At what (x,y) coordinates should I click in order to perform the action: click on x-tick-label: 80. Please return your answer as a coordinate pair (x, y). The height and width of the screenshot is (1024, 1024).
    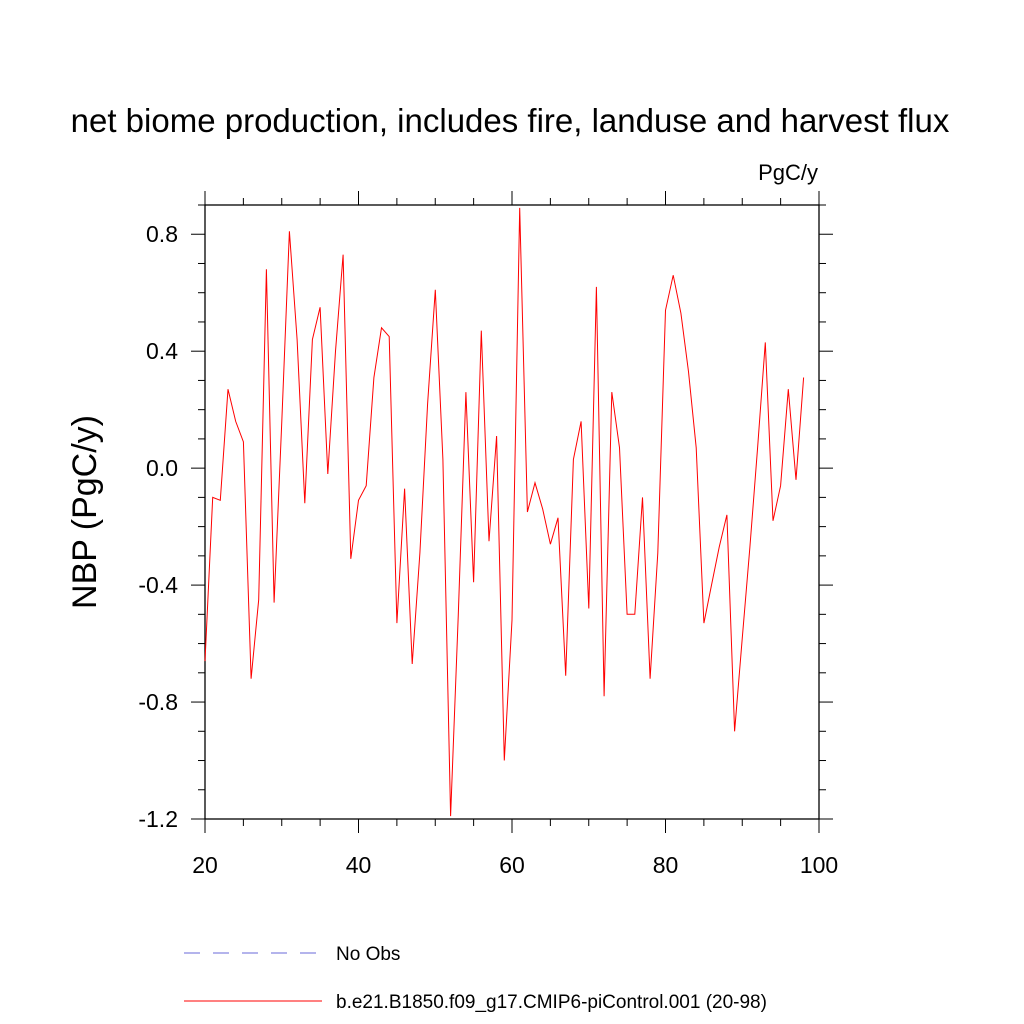
    Looking at the image, I should click on (666, 865).